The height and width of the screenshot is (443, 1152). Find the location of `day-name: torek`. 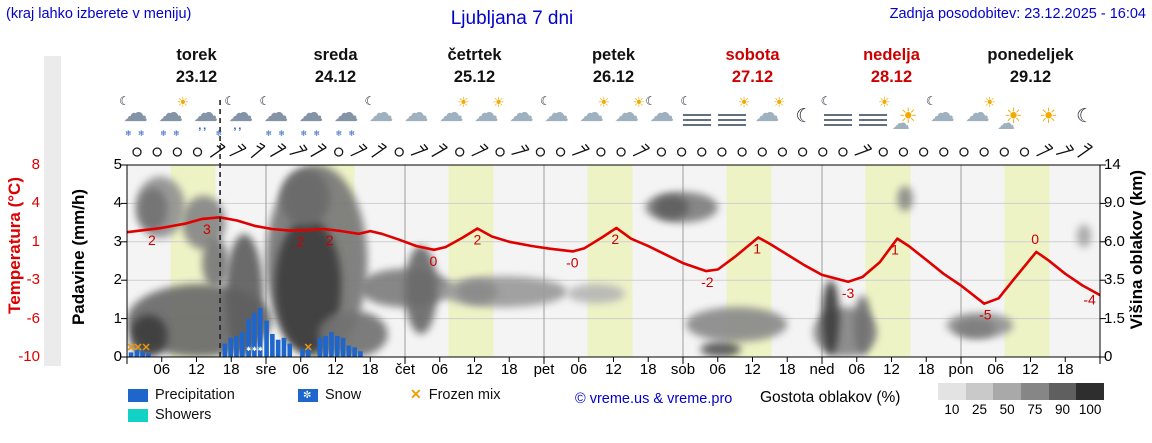

day-name: torek is located at coordinates (196, 55).